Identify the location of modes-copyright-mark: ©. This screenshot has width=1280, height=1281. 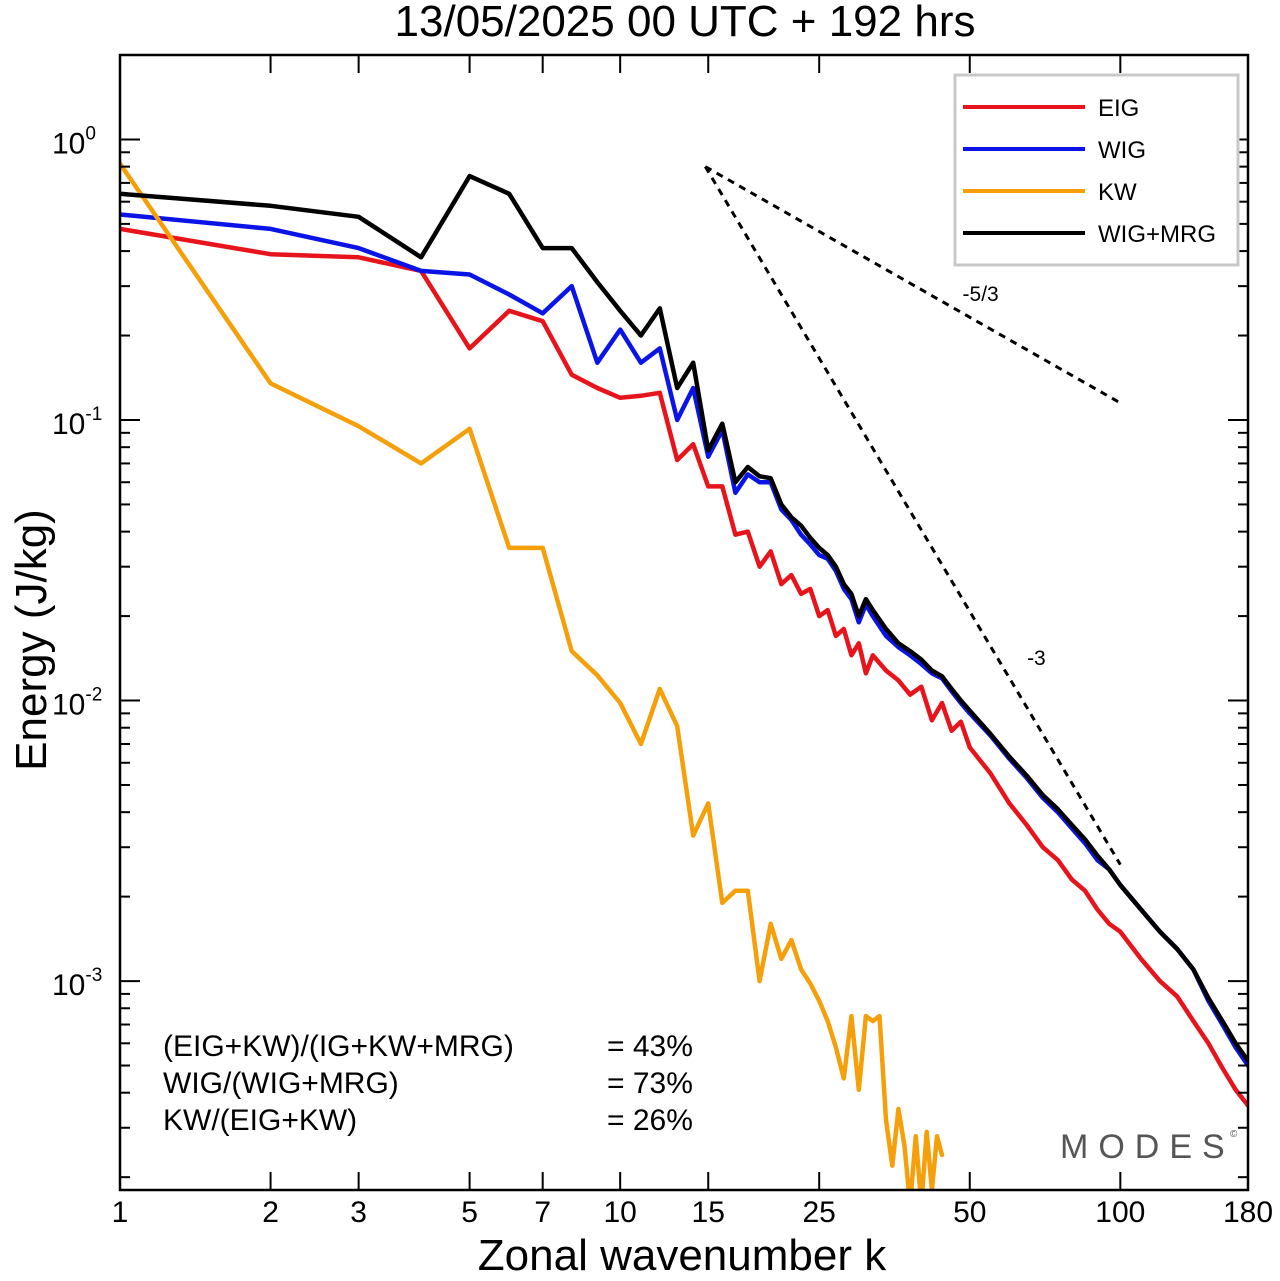
(1234, 1134).